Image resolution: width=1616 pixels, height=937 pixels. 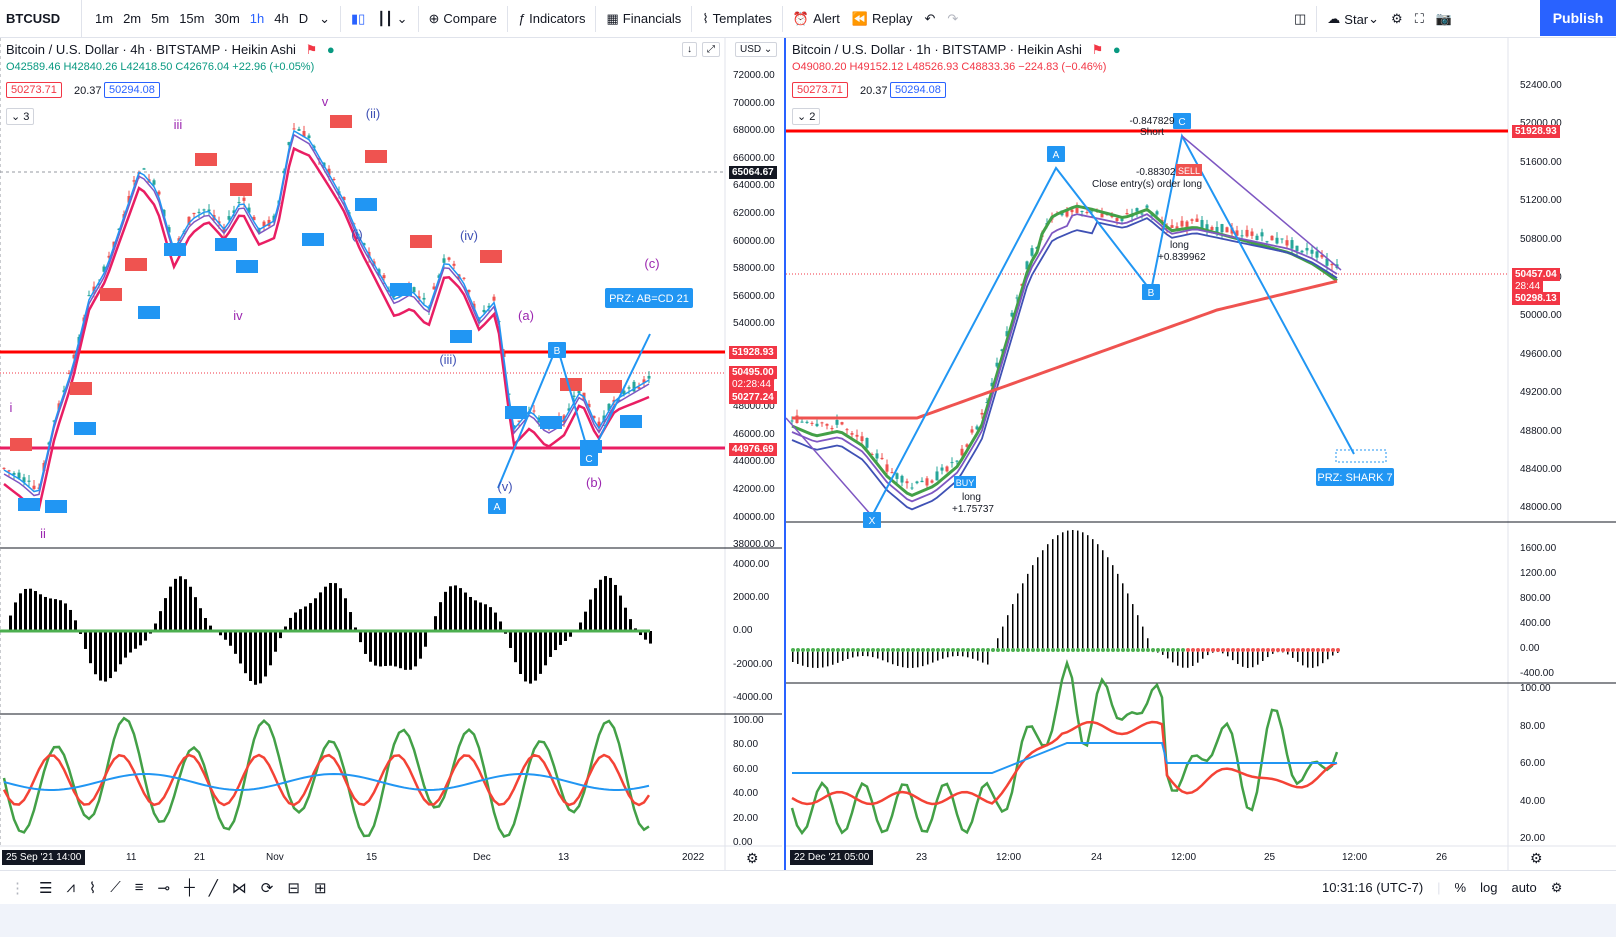 I want to click on timeframe-30m: 30m, so click(x=227, y=18).